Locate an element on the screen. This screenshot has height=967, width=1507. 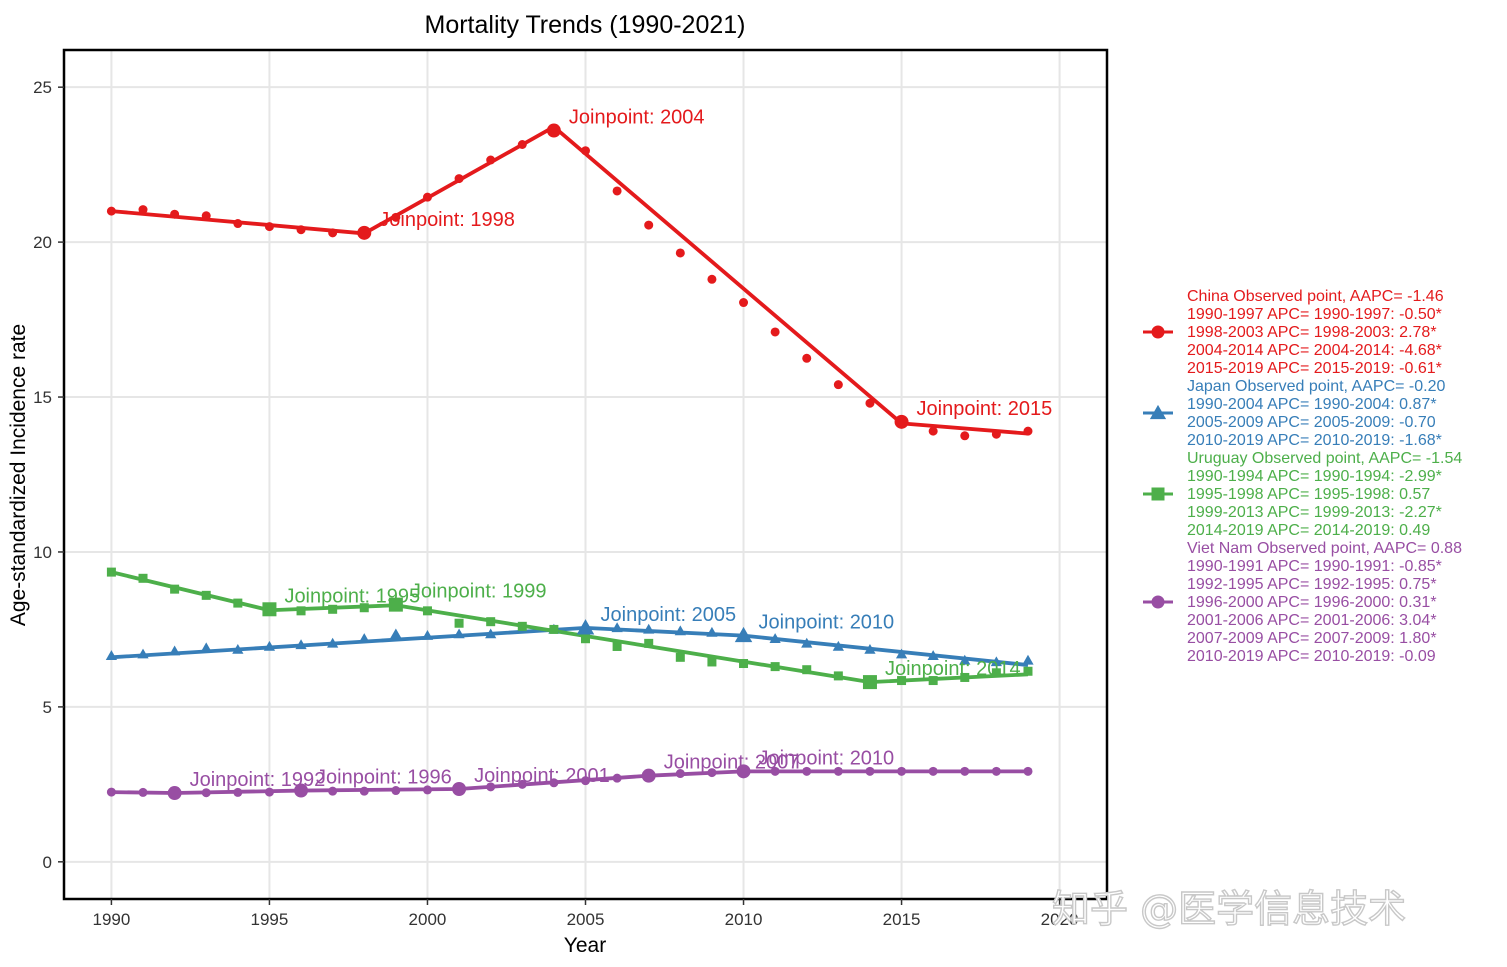
uruguay-legend-text: Uruguay Observed point, AAPC= -1.54 is located at coordinates (1324, 458).